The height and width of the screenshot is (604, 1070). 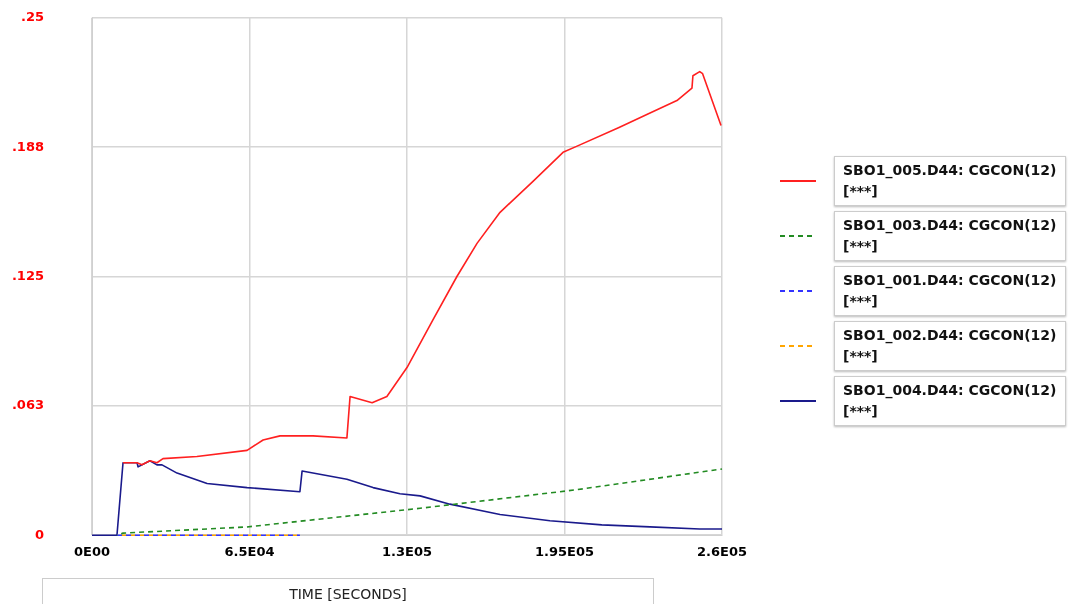 What do you see at coordinates (348, 591) in the screenshot?
I see `x-axis-title: TIME [SECONDS]` at bounding box center [348, 591].